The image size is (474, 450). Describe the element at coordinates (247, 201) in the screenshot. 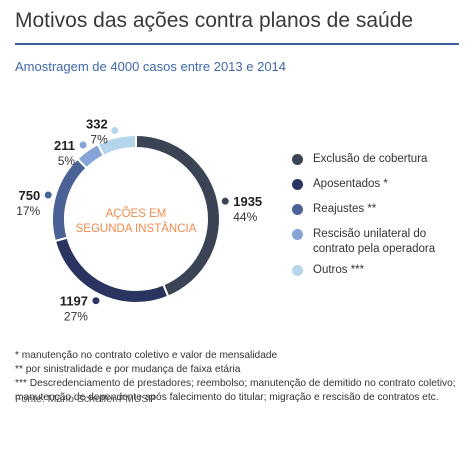

I see `slice-value-label: 1935` at that location.